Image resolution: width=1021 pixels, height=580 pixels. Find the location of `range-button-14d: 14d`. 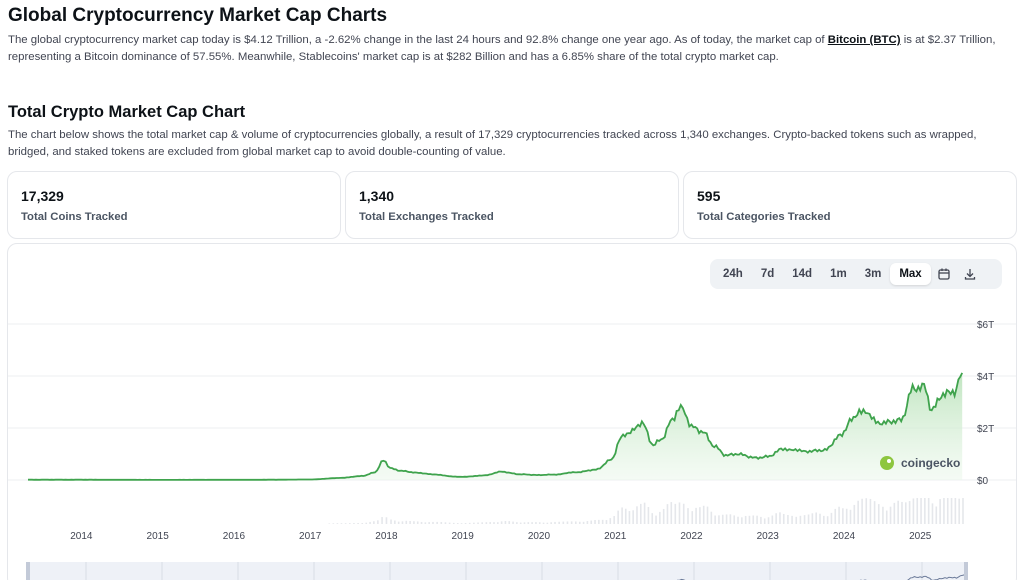

range-button-14d: 14d is located at coordinates (802, 274).